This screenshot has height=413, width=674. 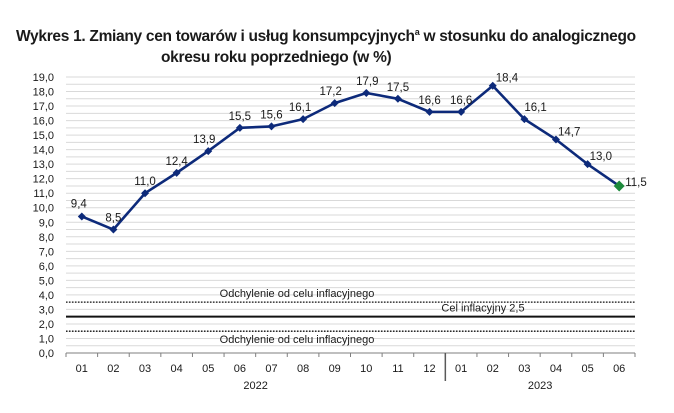 What do you see at coordinates (417, 32) in the screenshot?
I see `chart-title-footnote-mark: a` at bounding box center [417, 32].